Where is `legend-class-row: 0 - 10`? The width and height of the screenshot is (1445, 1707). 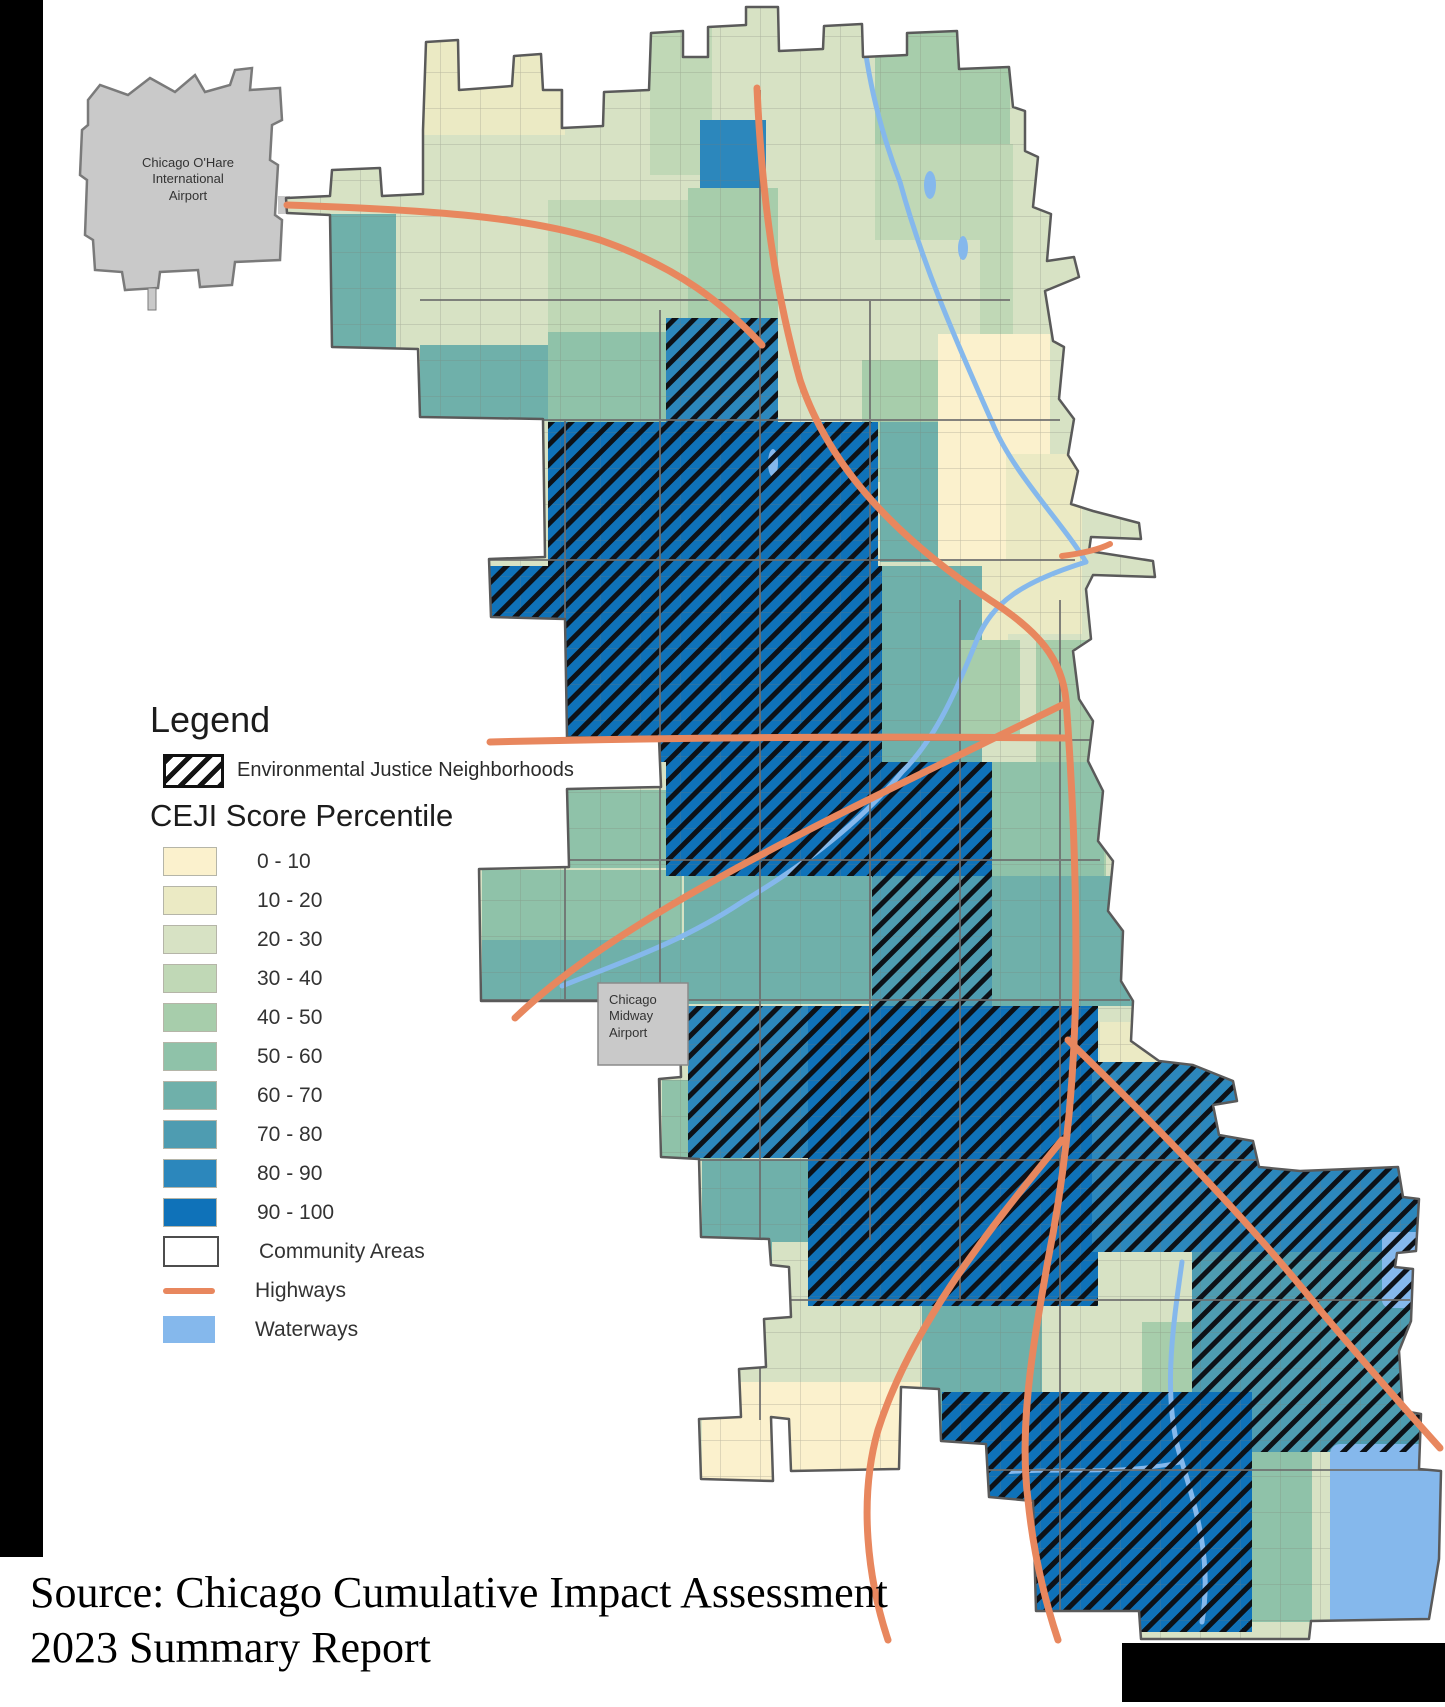
legend-class-row: 0 - 10 is located at coordinates (370, 862).